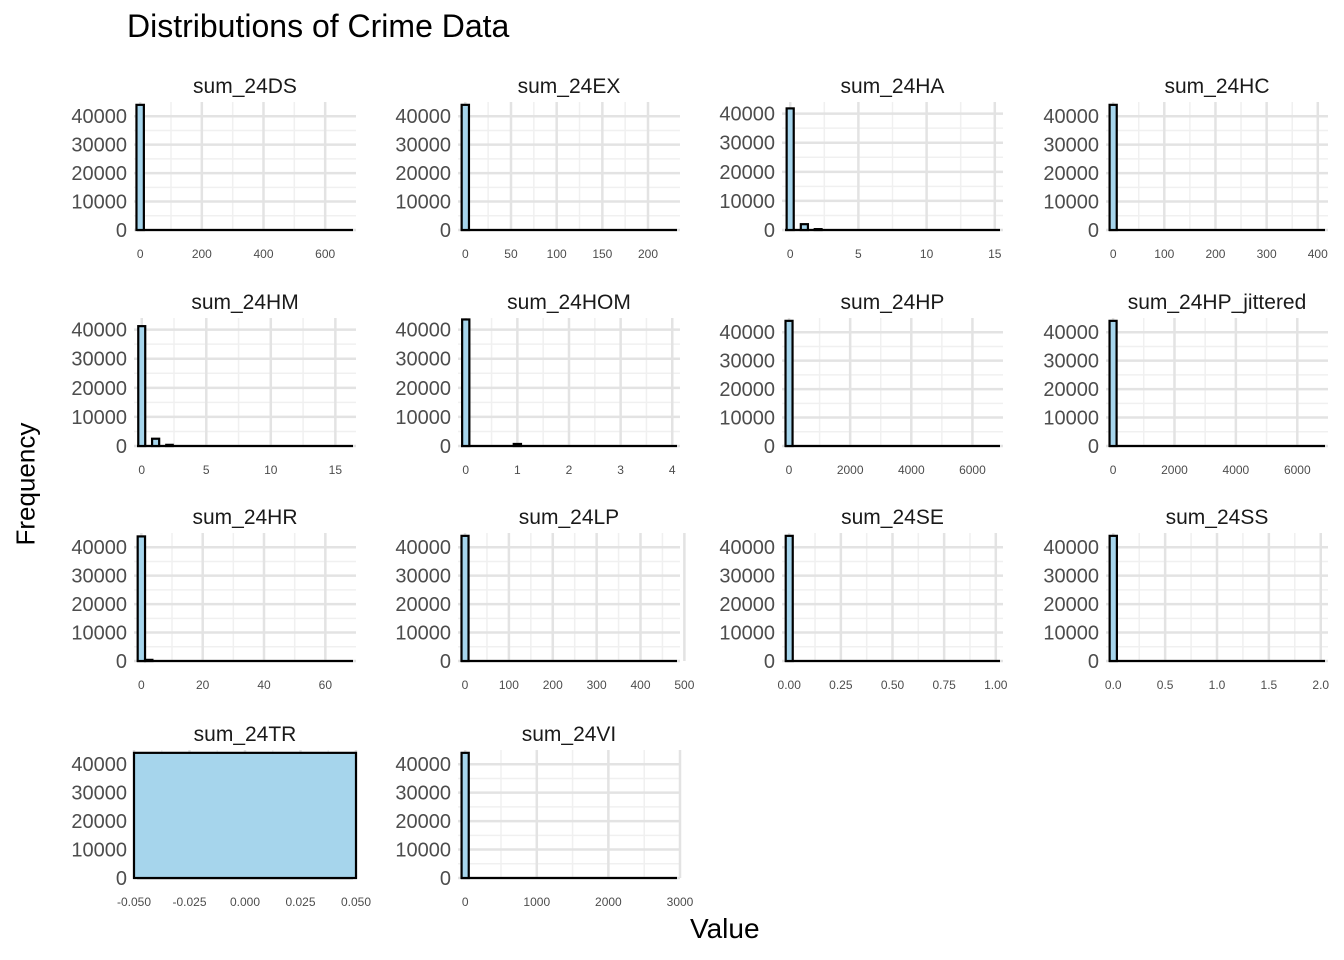 The image size is (1344, 960). What do you see at coordinates (893, 302) in the screenshot?
I see `panel-title: sum_24HP` at bounding box center [893, 302].